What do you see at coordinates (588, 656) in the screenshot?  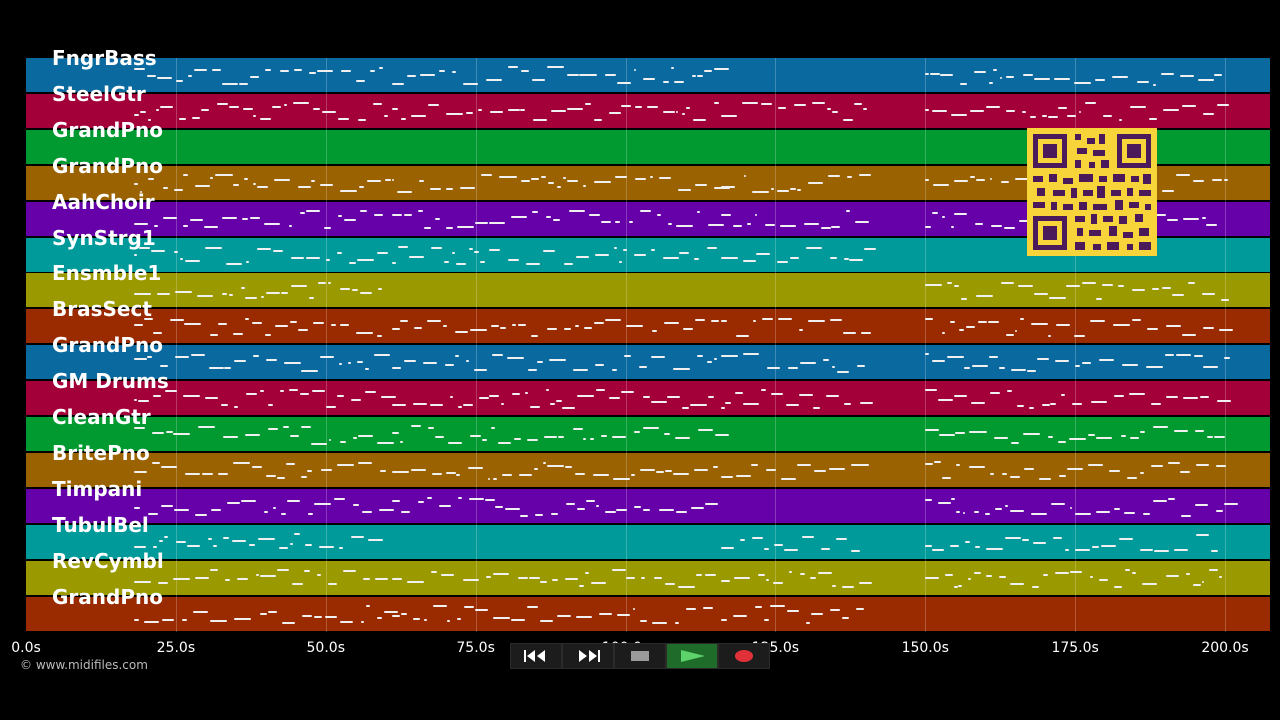 I see `fast-forward-button` at bounding box center [588, 656].